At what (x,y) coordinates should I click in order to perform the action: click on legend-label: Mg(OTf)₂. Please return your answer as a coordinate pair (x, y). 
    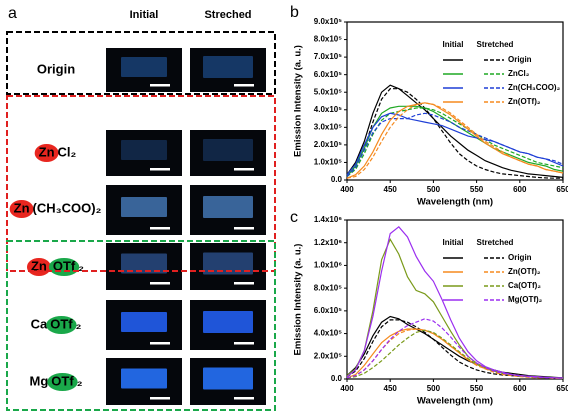
    Looking at the image, I should click on (525, 299).